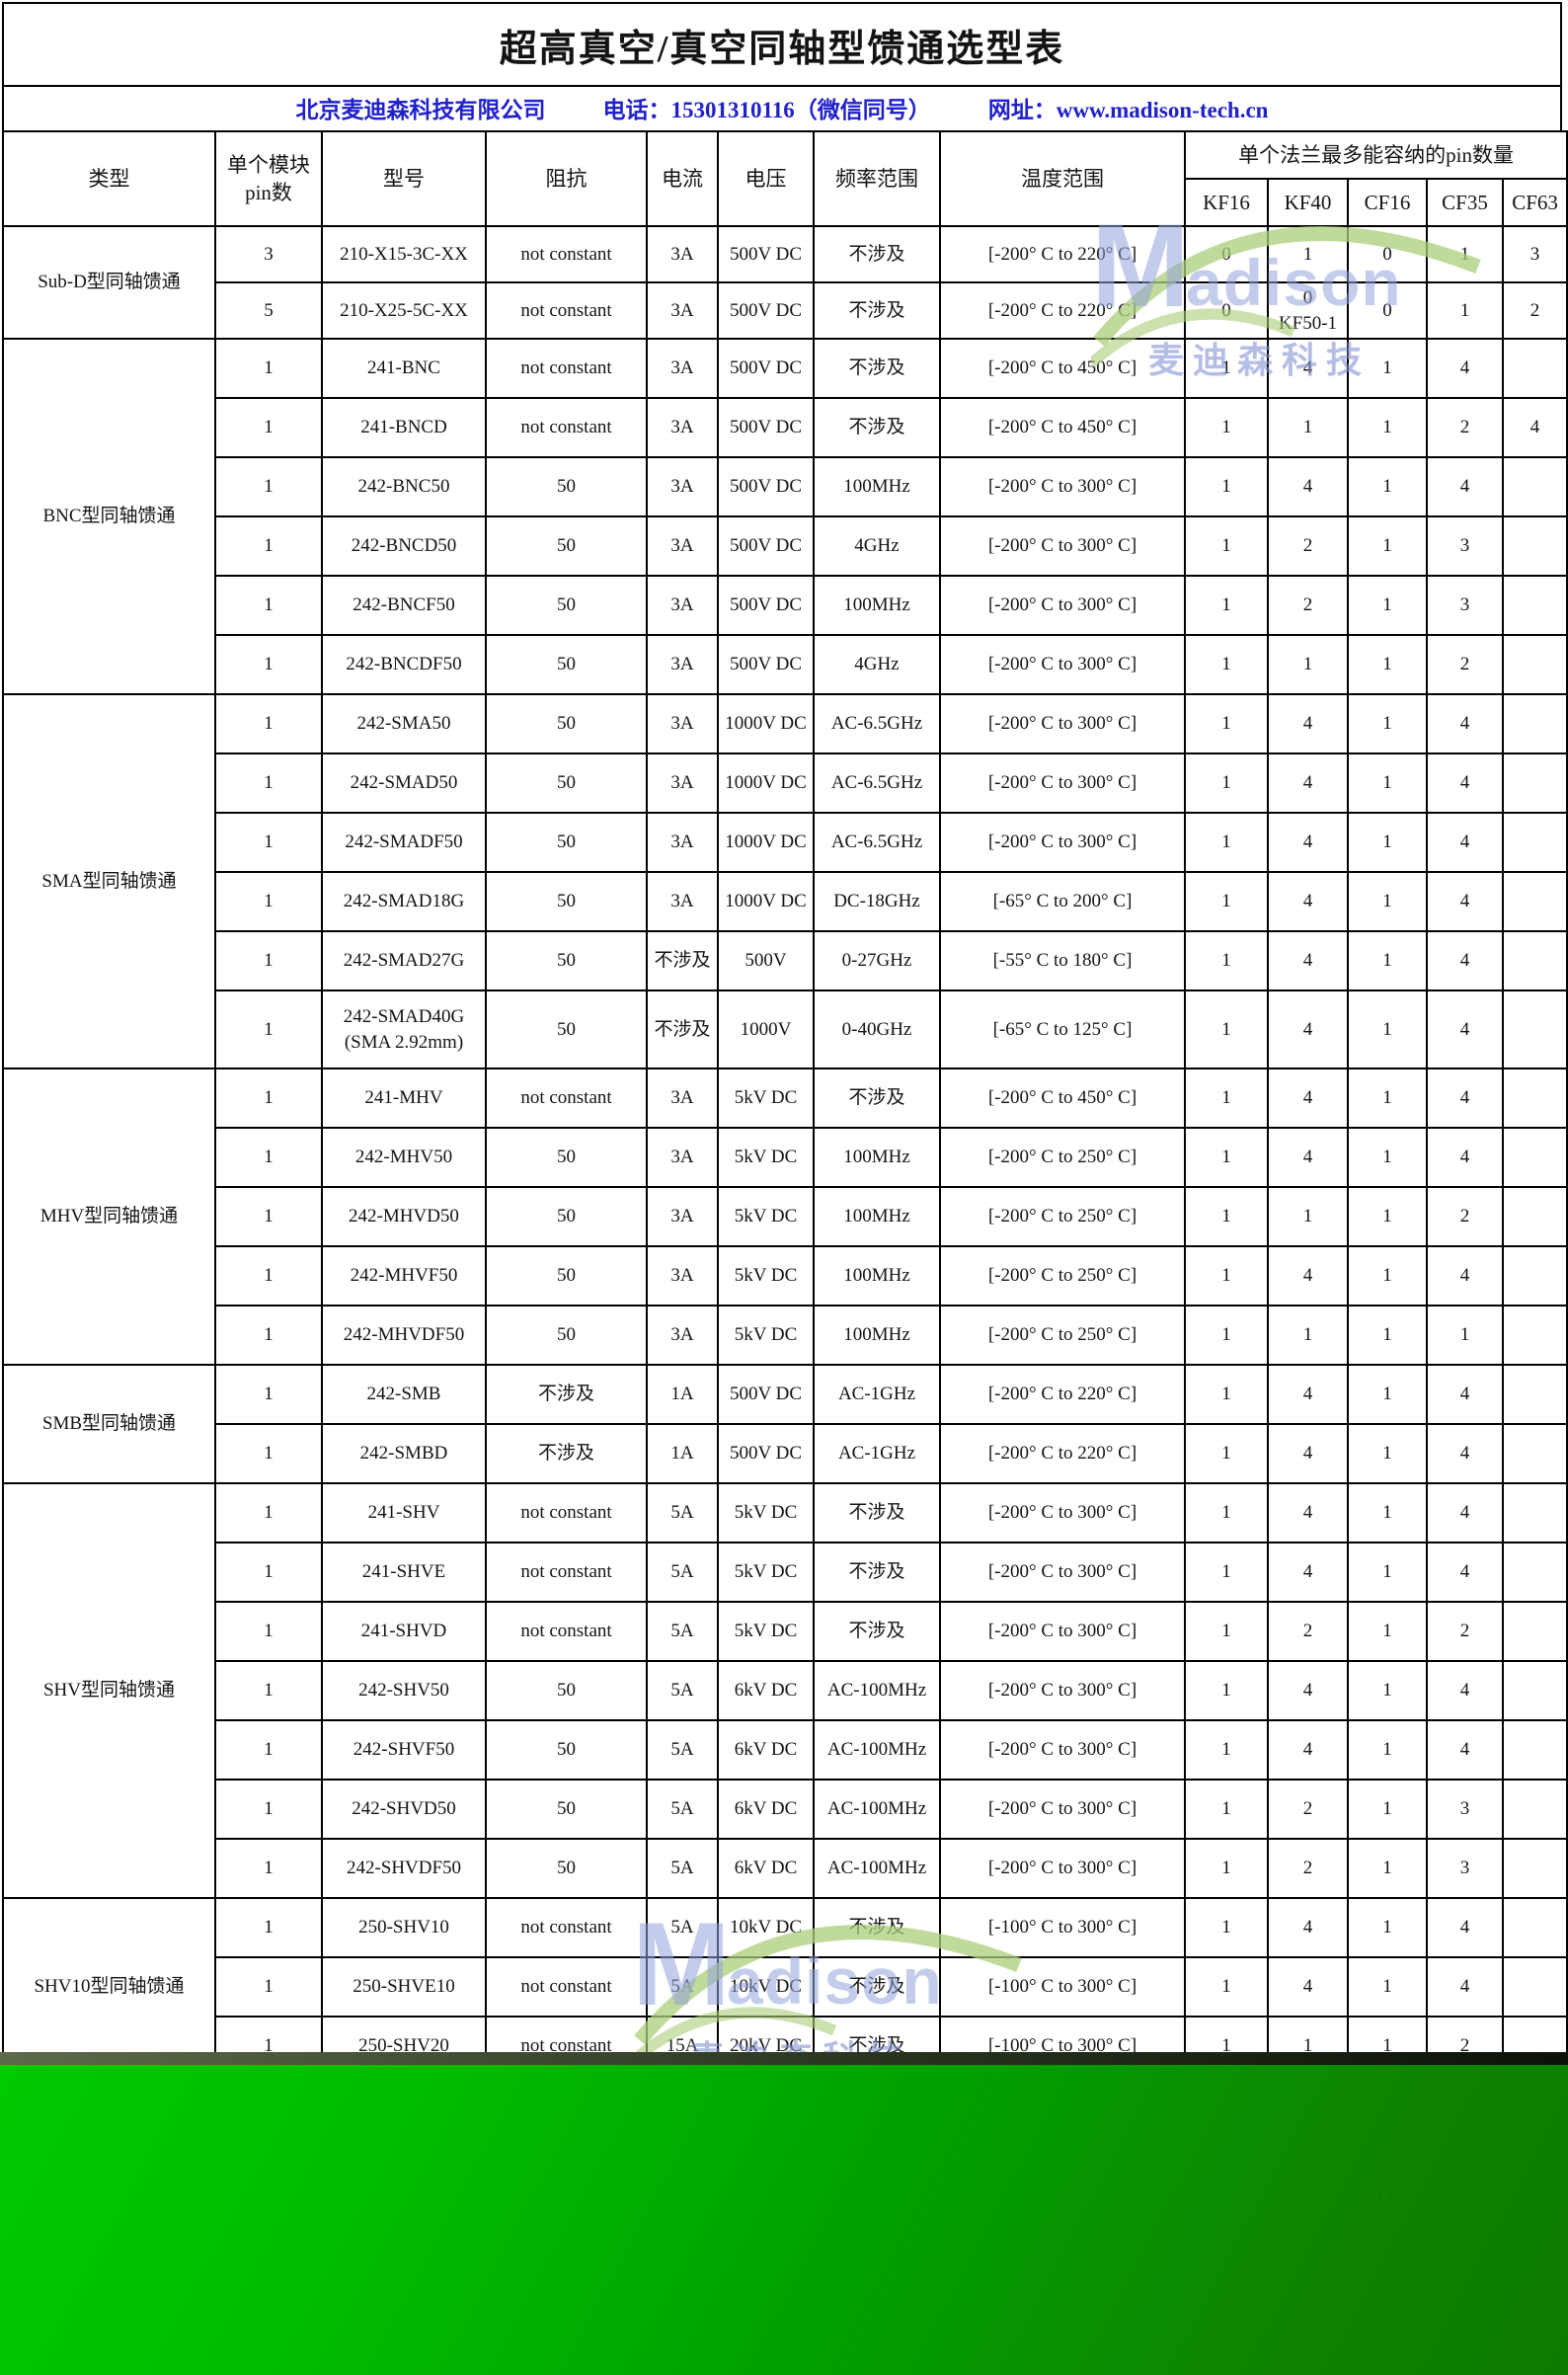  Describe the element at coordinates (404, 427) in the screenshot. I see `cell-model: 241-BNCD` at that location.